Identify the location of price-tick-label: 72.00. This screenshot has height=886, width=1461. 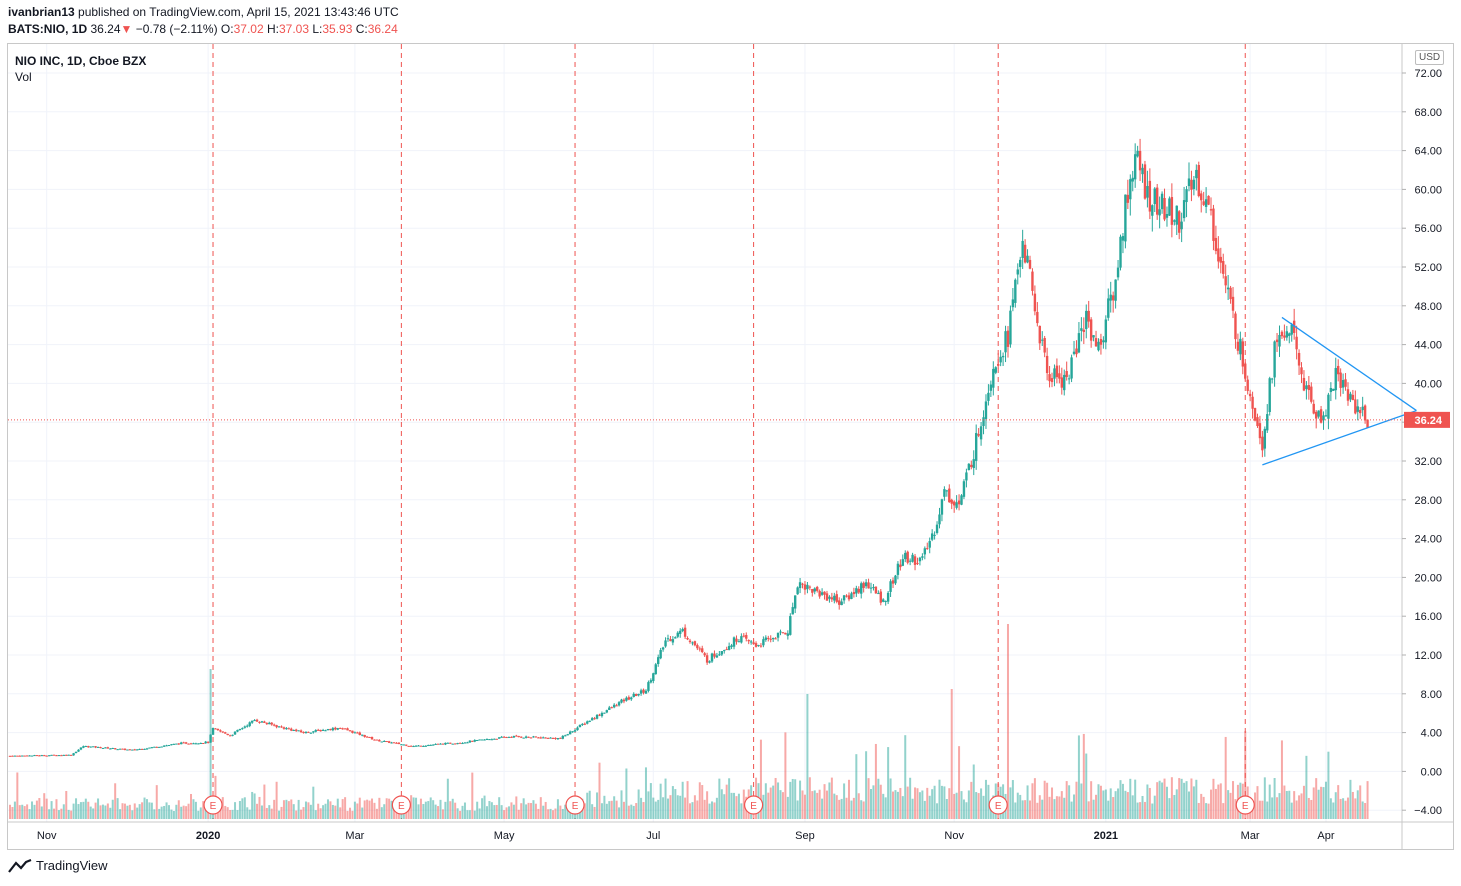
(1428, 74).